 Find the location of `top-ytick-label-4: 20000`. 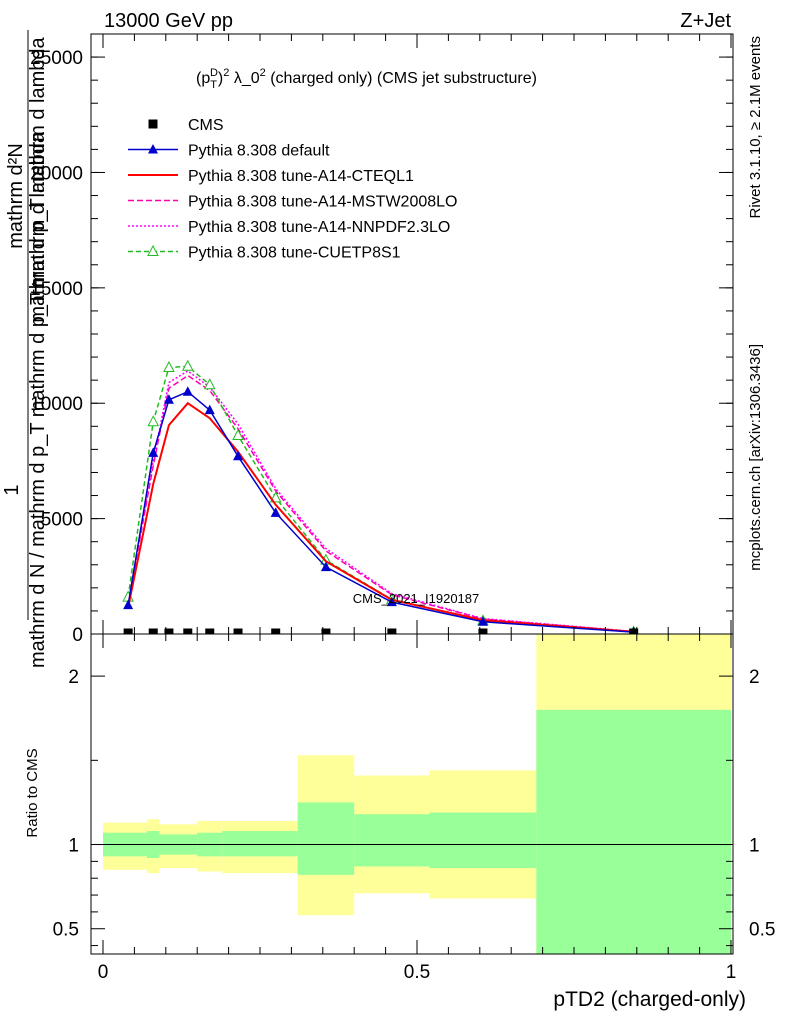

top-ytick-label-4: 20000 is located at coordinates (56, 173).